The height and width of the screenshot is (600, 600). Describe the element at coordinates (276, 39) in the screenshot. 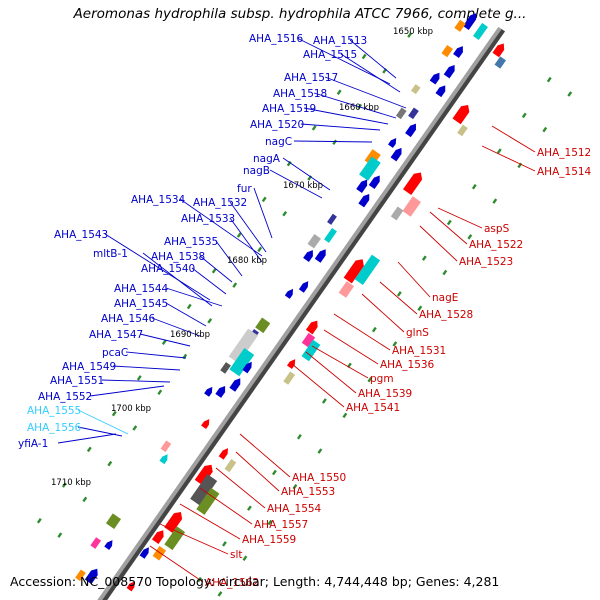

I see `gene-label-aha-1516: AHA_1516` at that location.